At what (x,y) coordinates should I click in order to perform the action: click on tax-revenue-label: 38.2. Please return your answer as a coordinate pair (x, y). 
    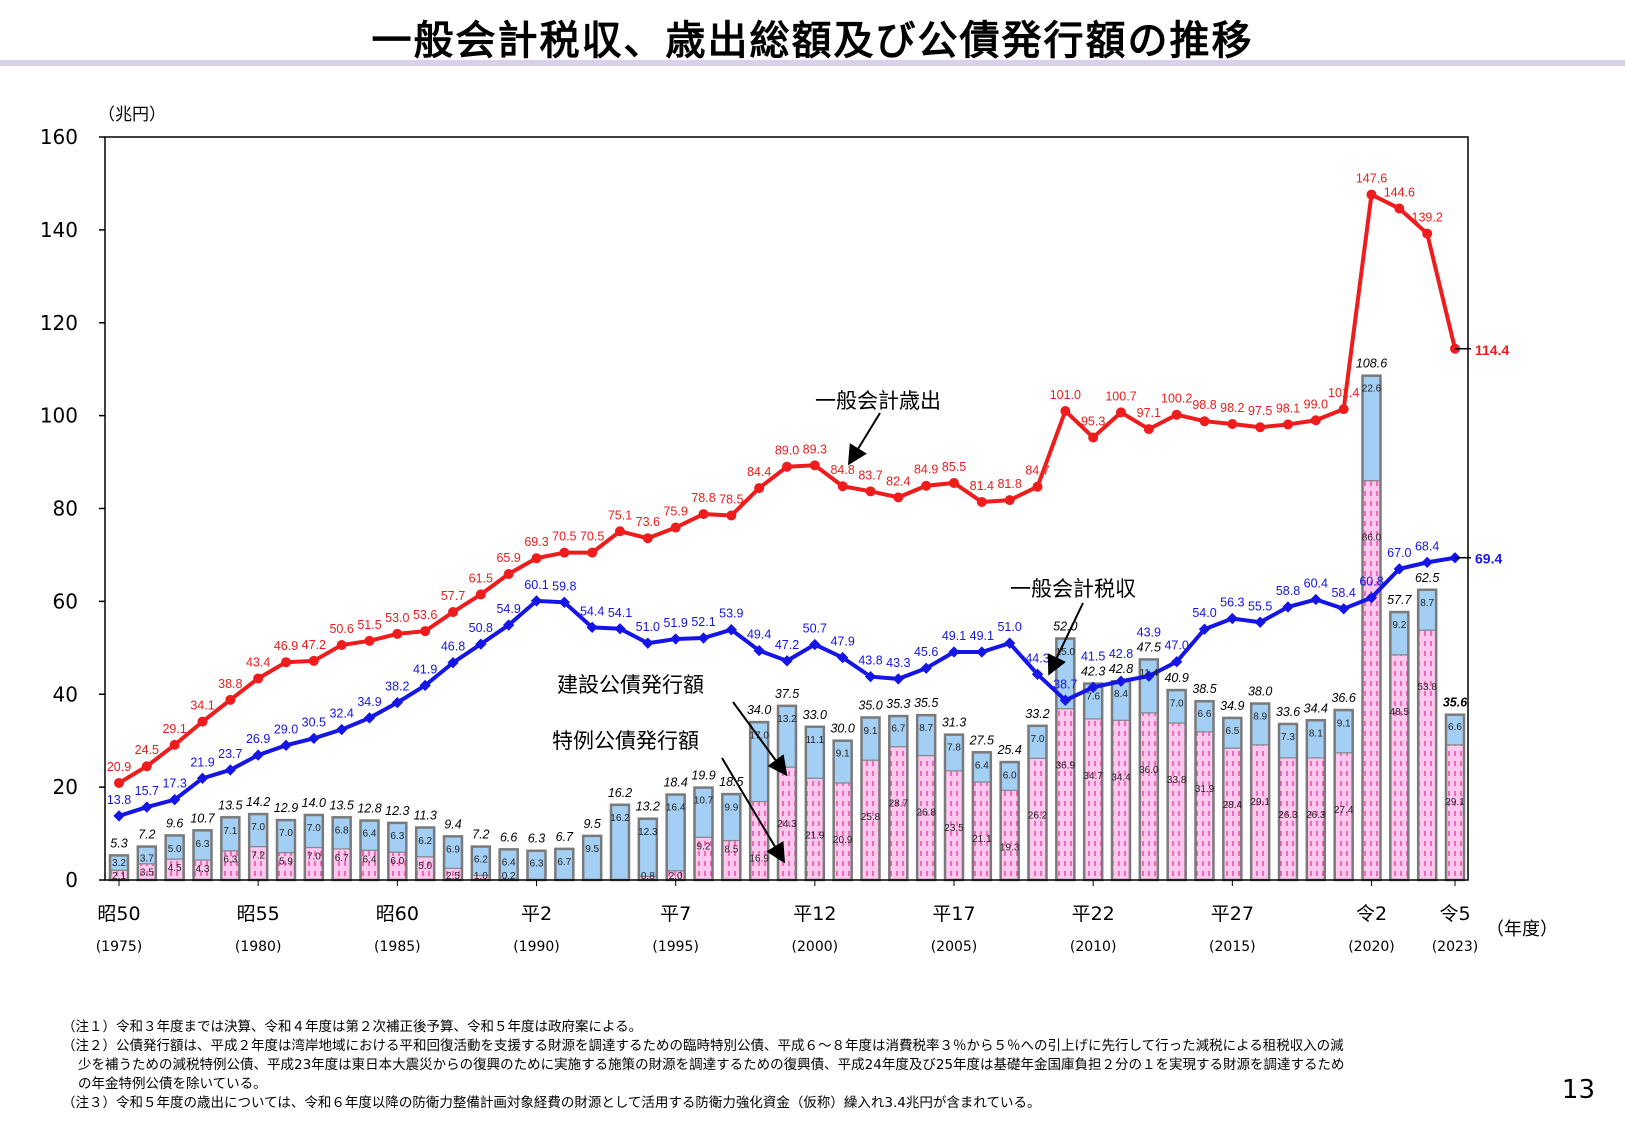
    Looking at the image, I should click on (397, 687).